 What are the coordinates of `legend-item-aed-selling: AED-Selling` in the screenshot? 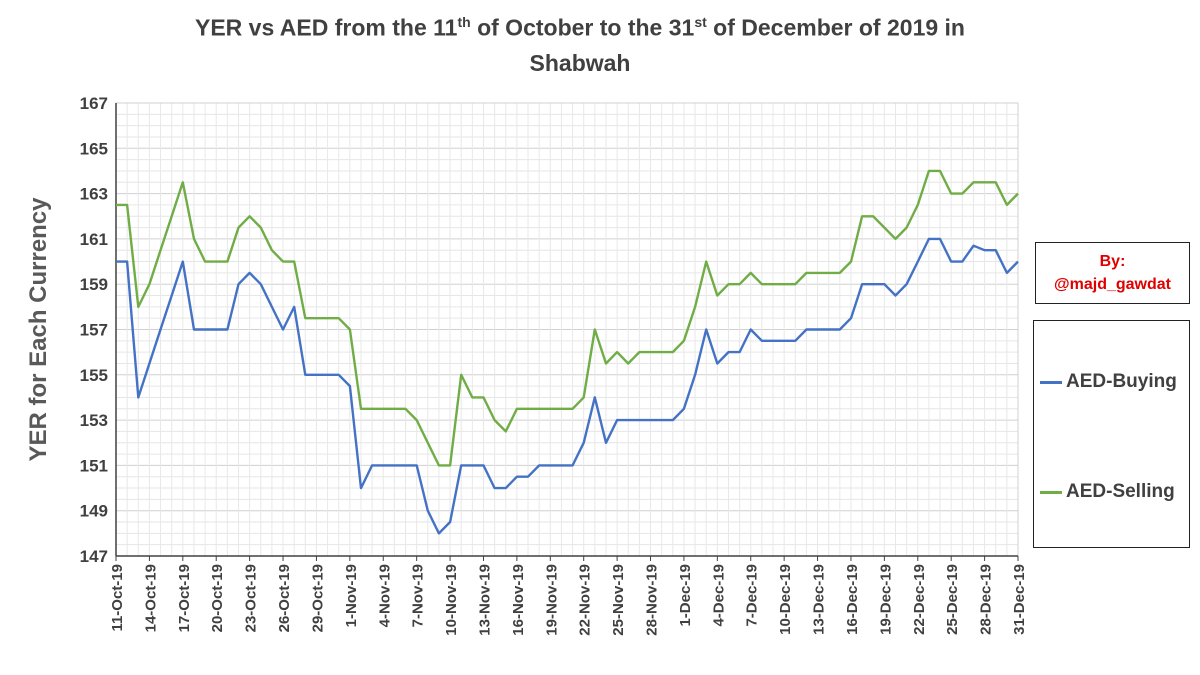 It's located at (1107, 492).